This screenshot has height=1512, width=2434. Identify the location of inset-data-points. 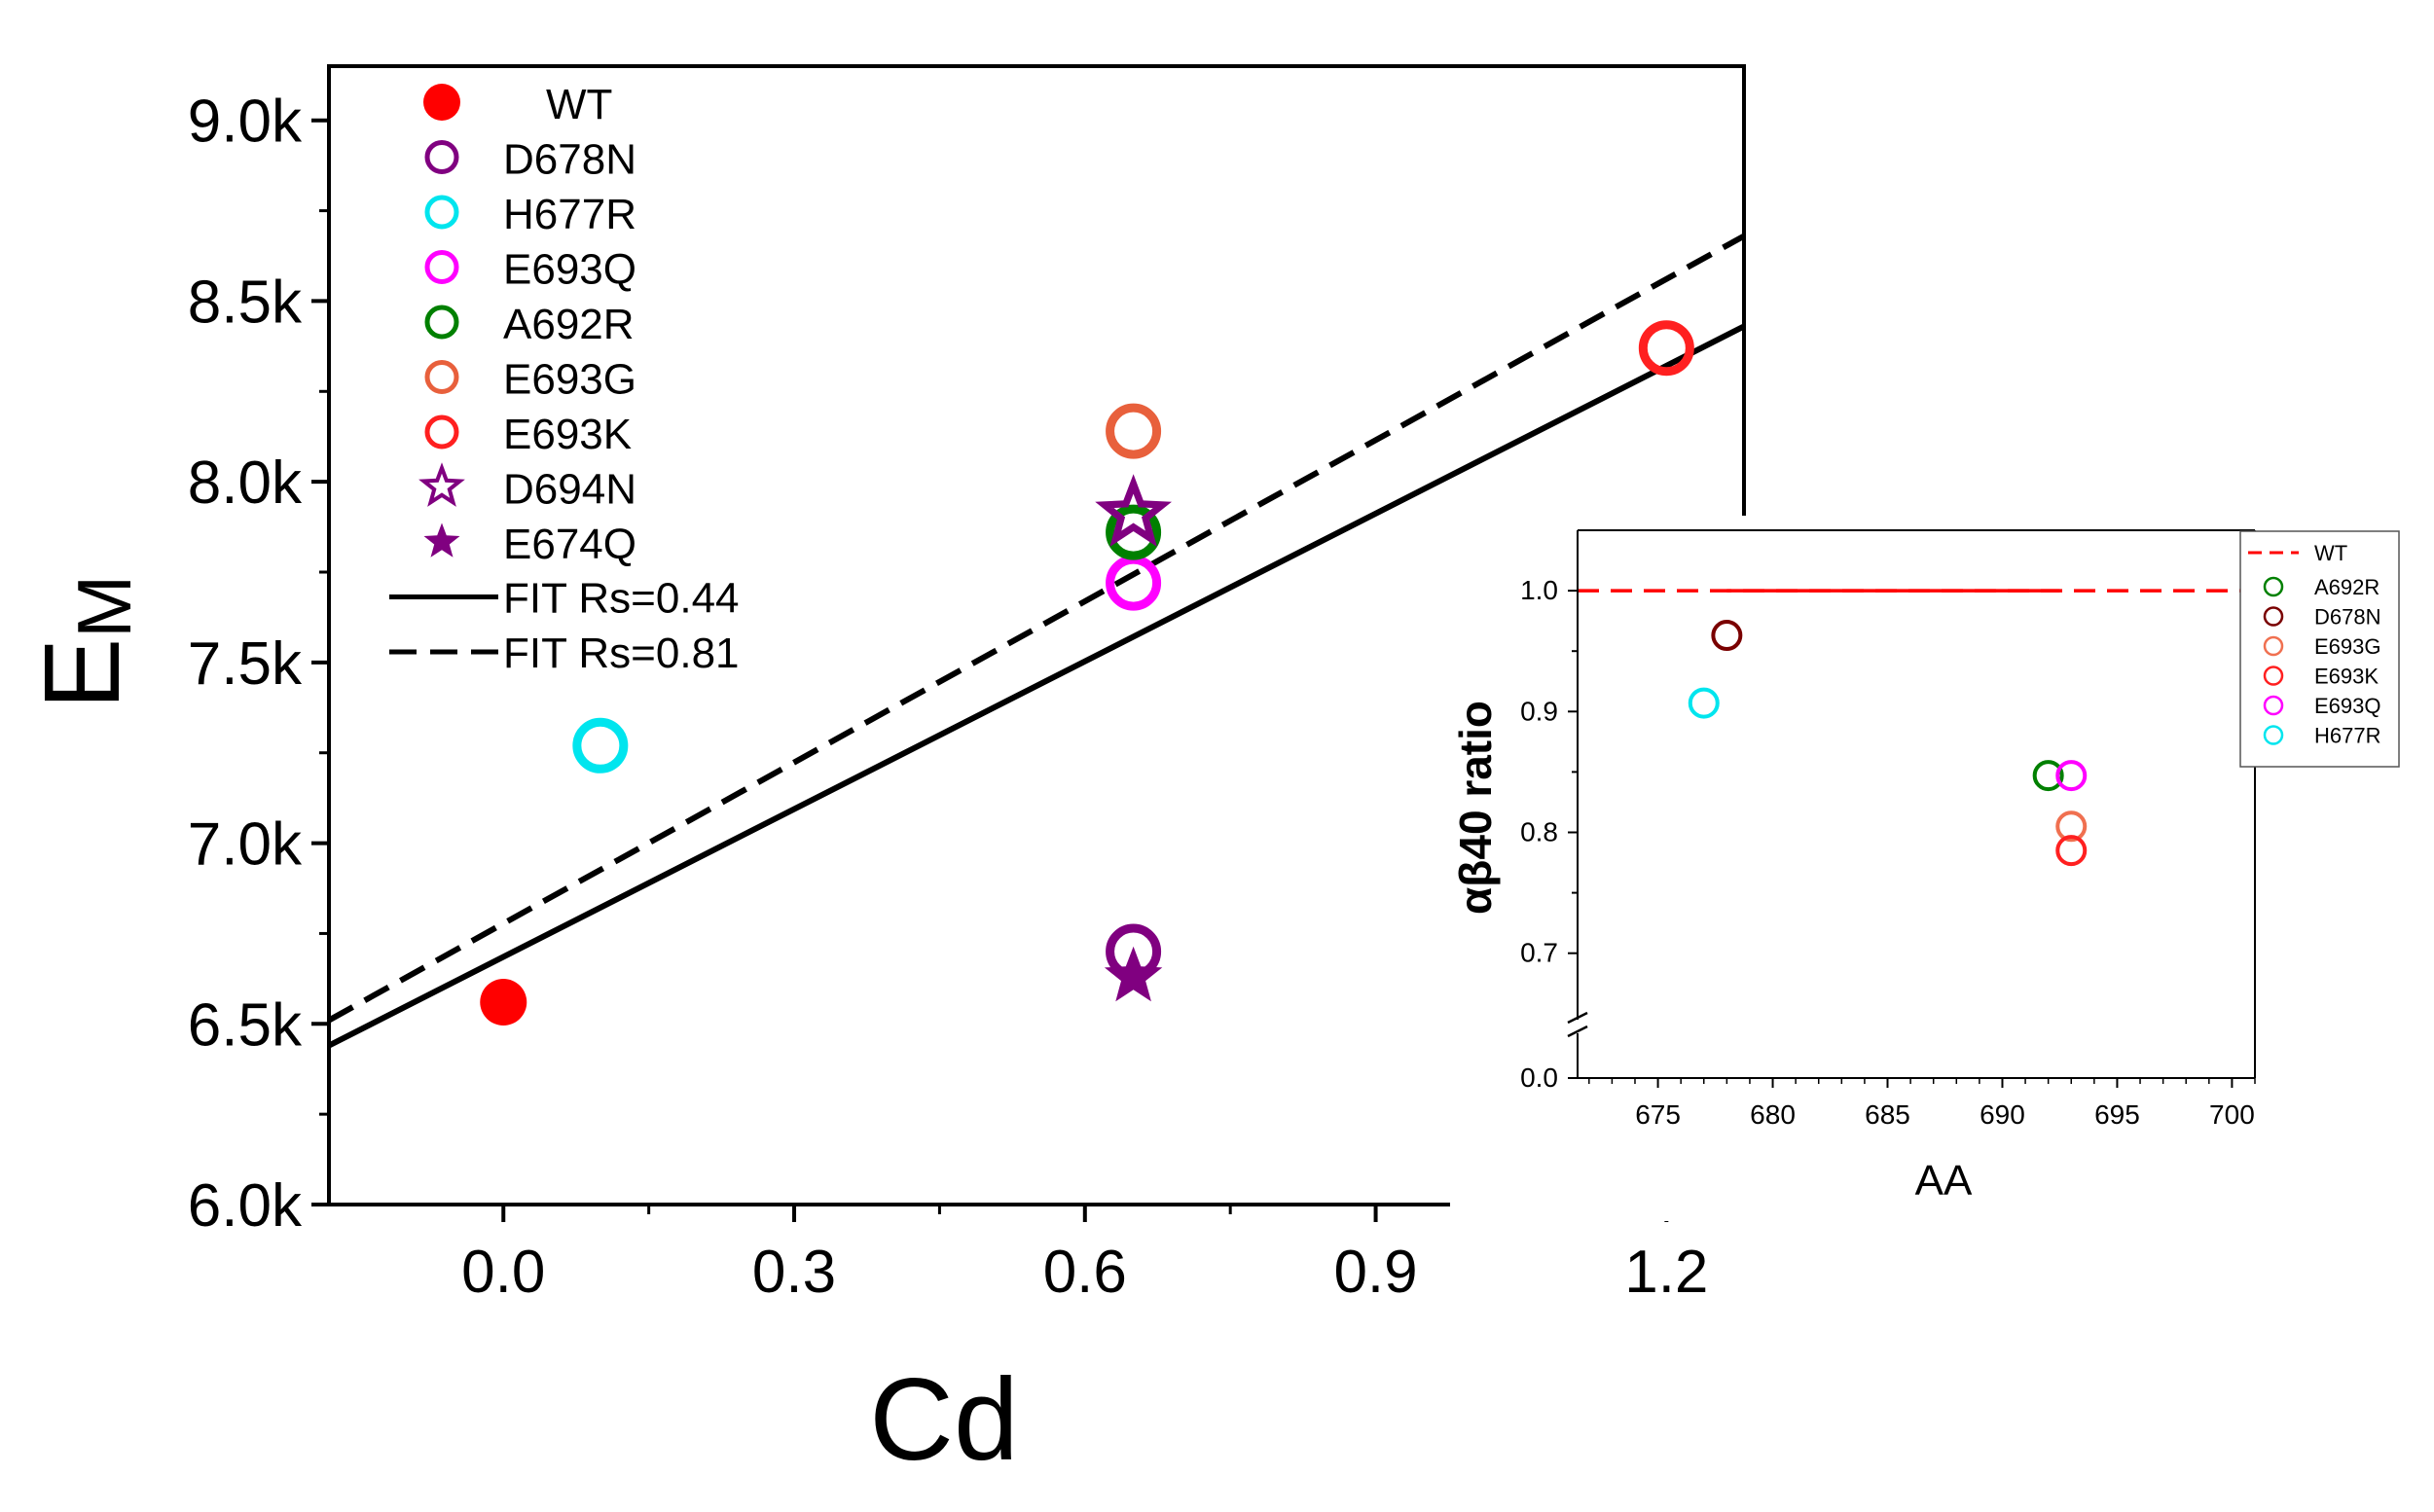
(1888, 743).